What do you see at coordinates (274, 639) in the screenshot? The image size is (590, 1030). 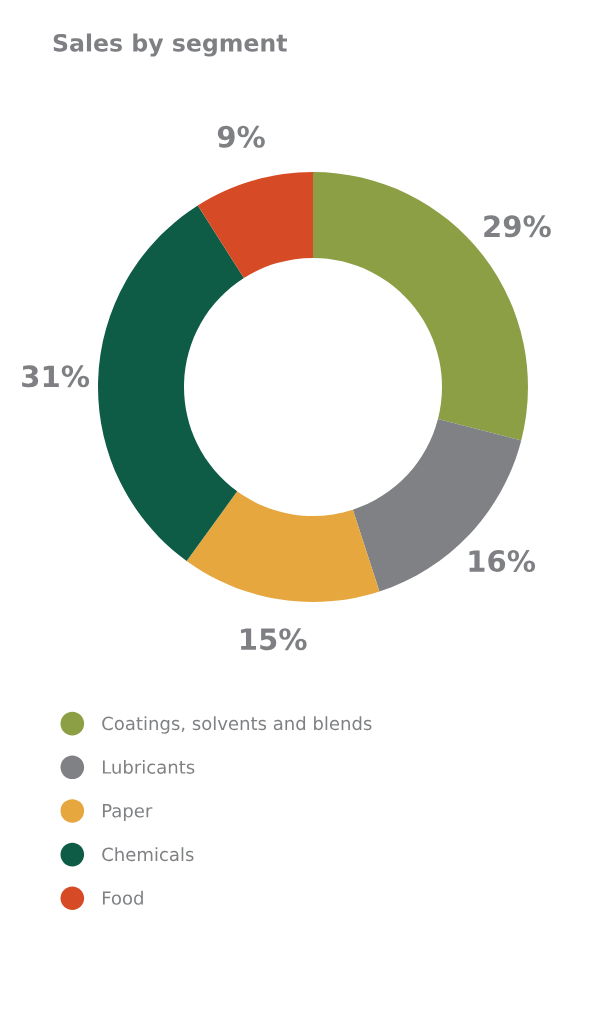 I see `data-label: 15%` at bounding box center [274, 639].